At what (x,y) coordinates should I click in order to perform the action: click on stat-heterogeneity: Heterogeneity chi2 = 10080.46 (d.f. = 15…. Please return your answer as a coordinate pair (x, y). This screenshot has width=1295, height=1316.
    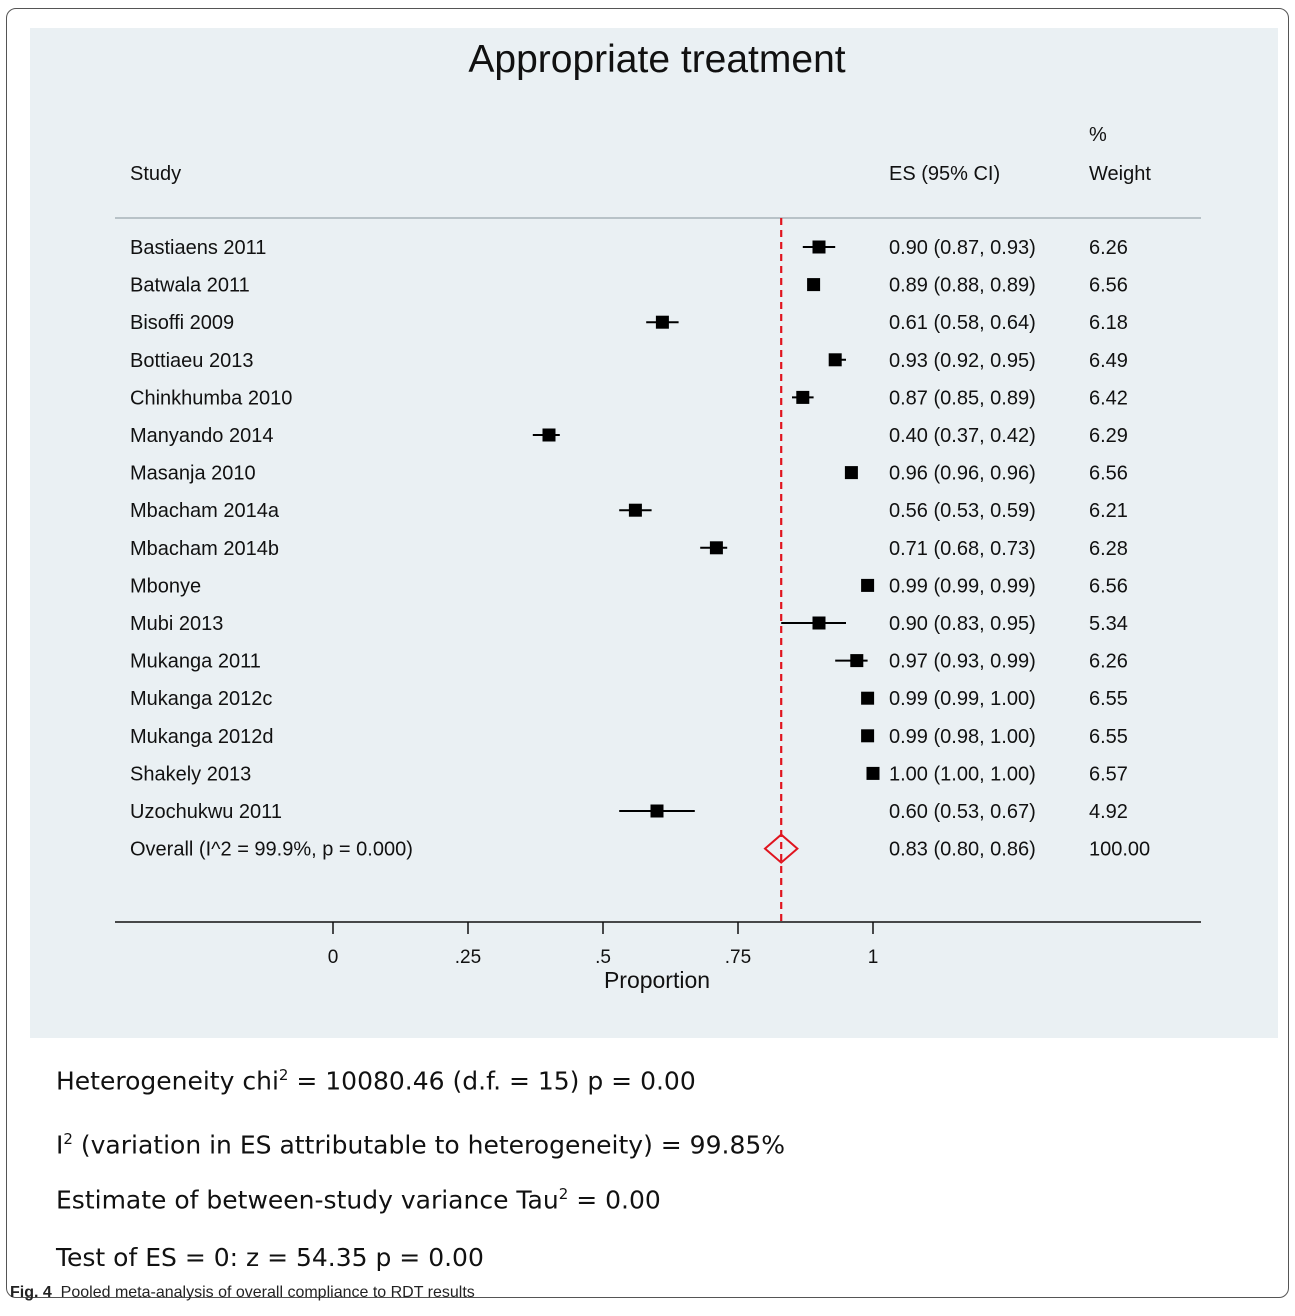
    Looking at the image, I should click on (376, 1081).